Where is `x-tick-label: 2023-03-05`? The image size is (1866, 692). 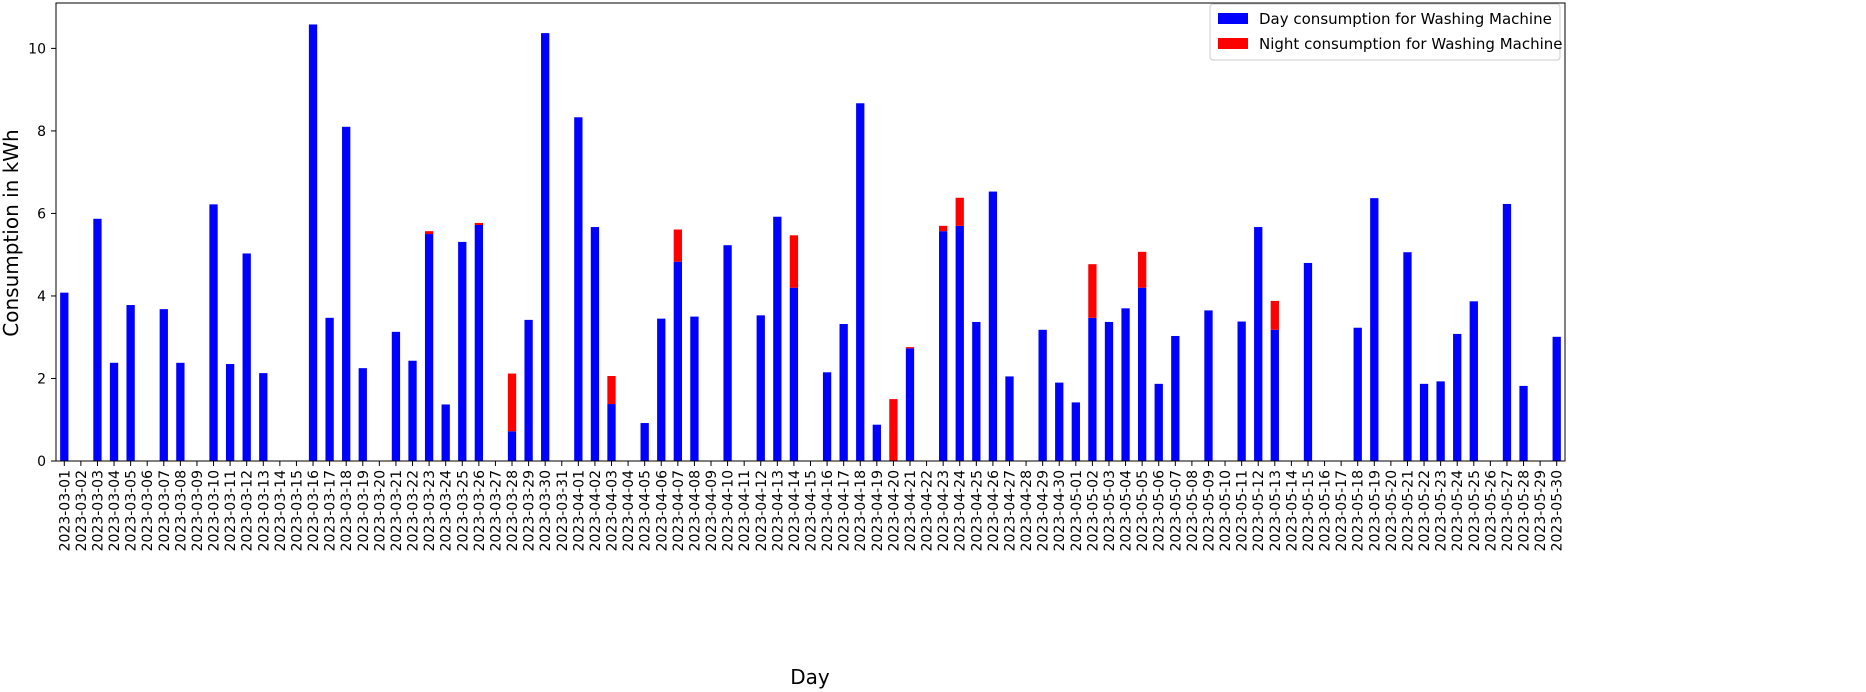
x-tick-label: 2023-03-05 is located at coordinates (132, 510).